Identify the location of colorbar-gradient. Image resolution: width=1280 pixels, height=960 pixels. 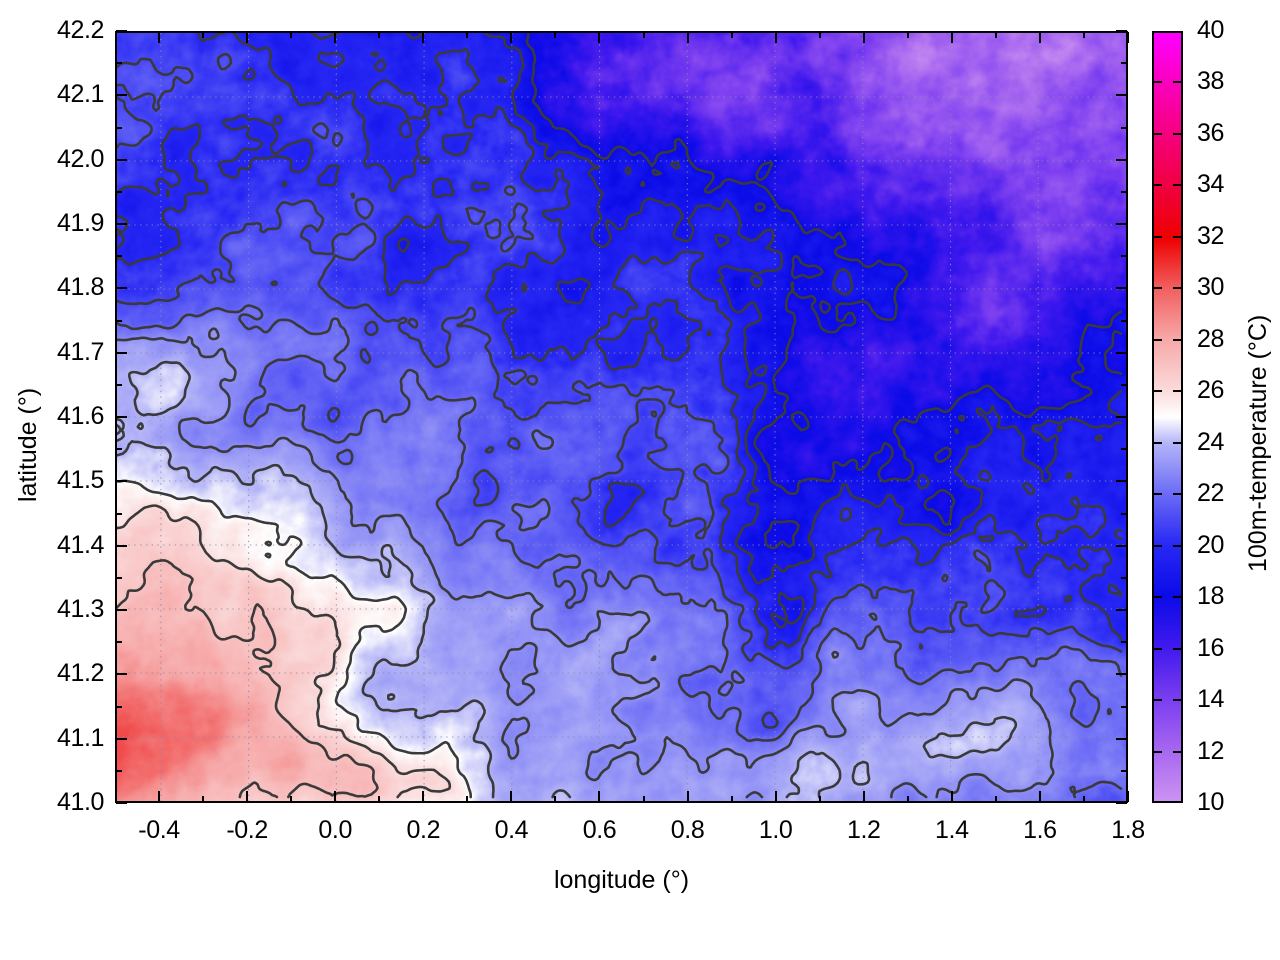
(1167, 417).